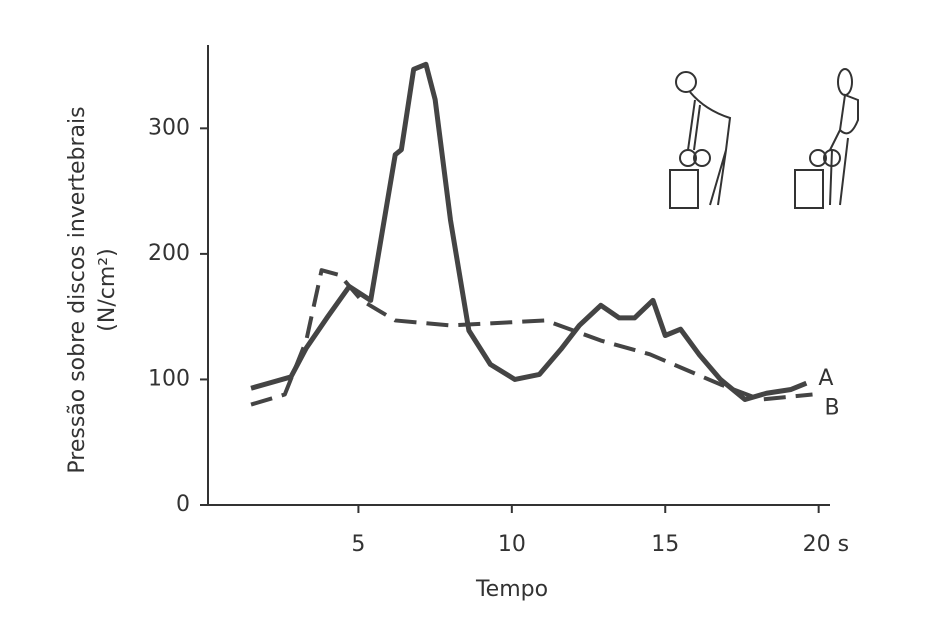  Describe the element at coordinates (511, 589) in the screenshot. I see `x-label: Tempo` at that location.